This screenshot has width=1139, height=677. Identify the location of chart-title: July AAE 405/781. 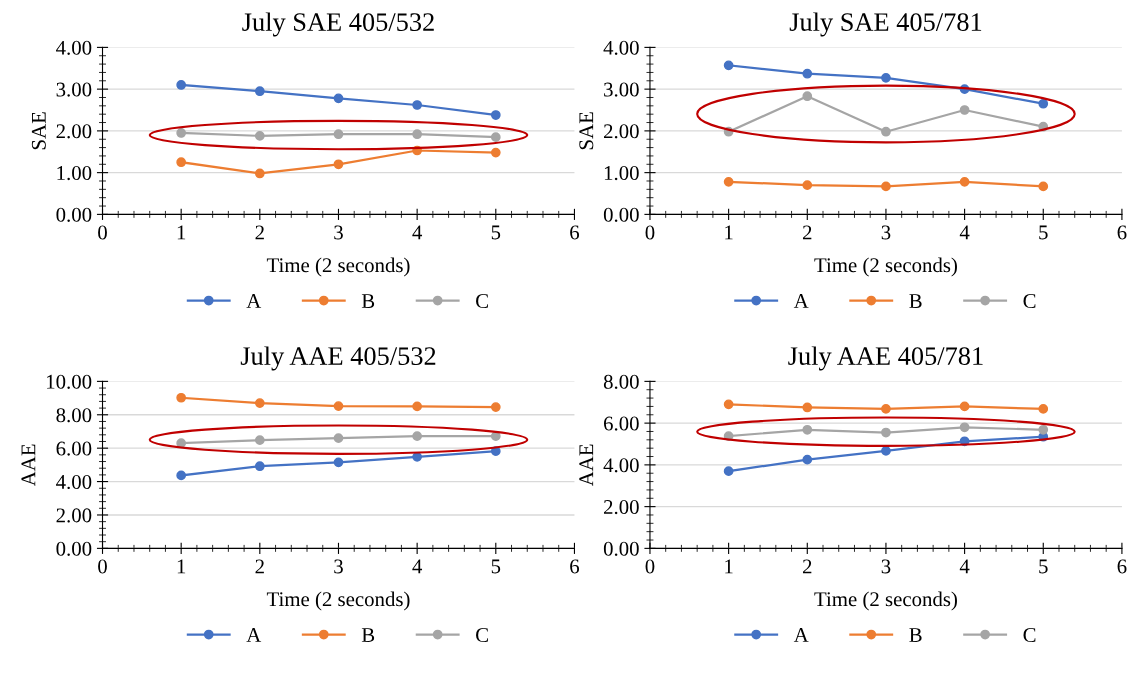
(885, 358).